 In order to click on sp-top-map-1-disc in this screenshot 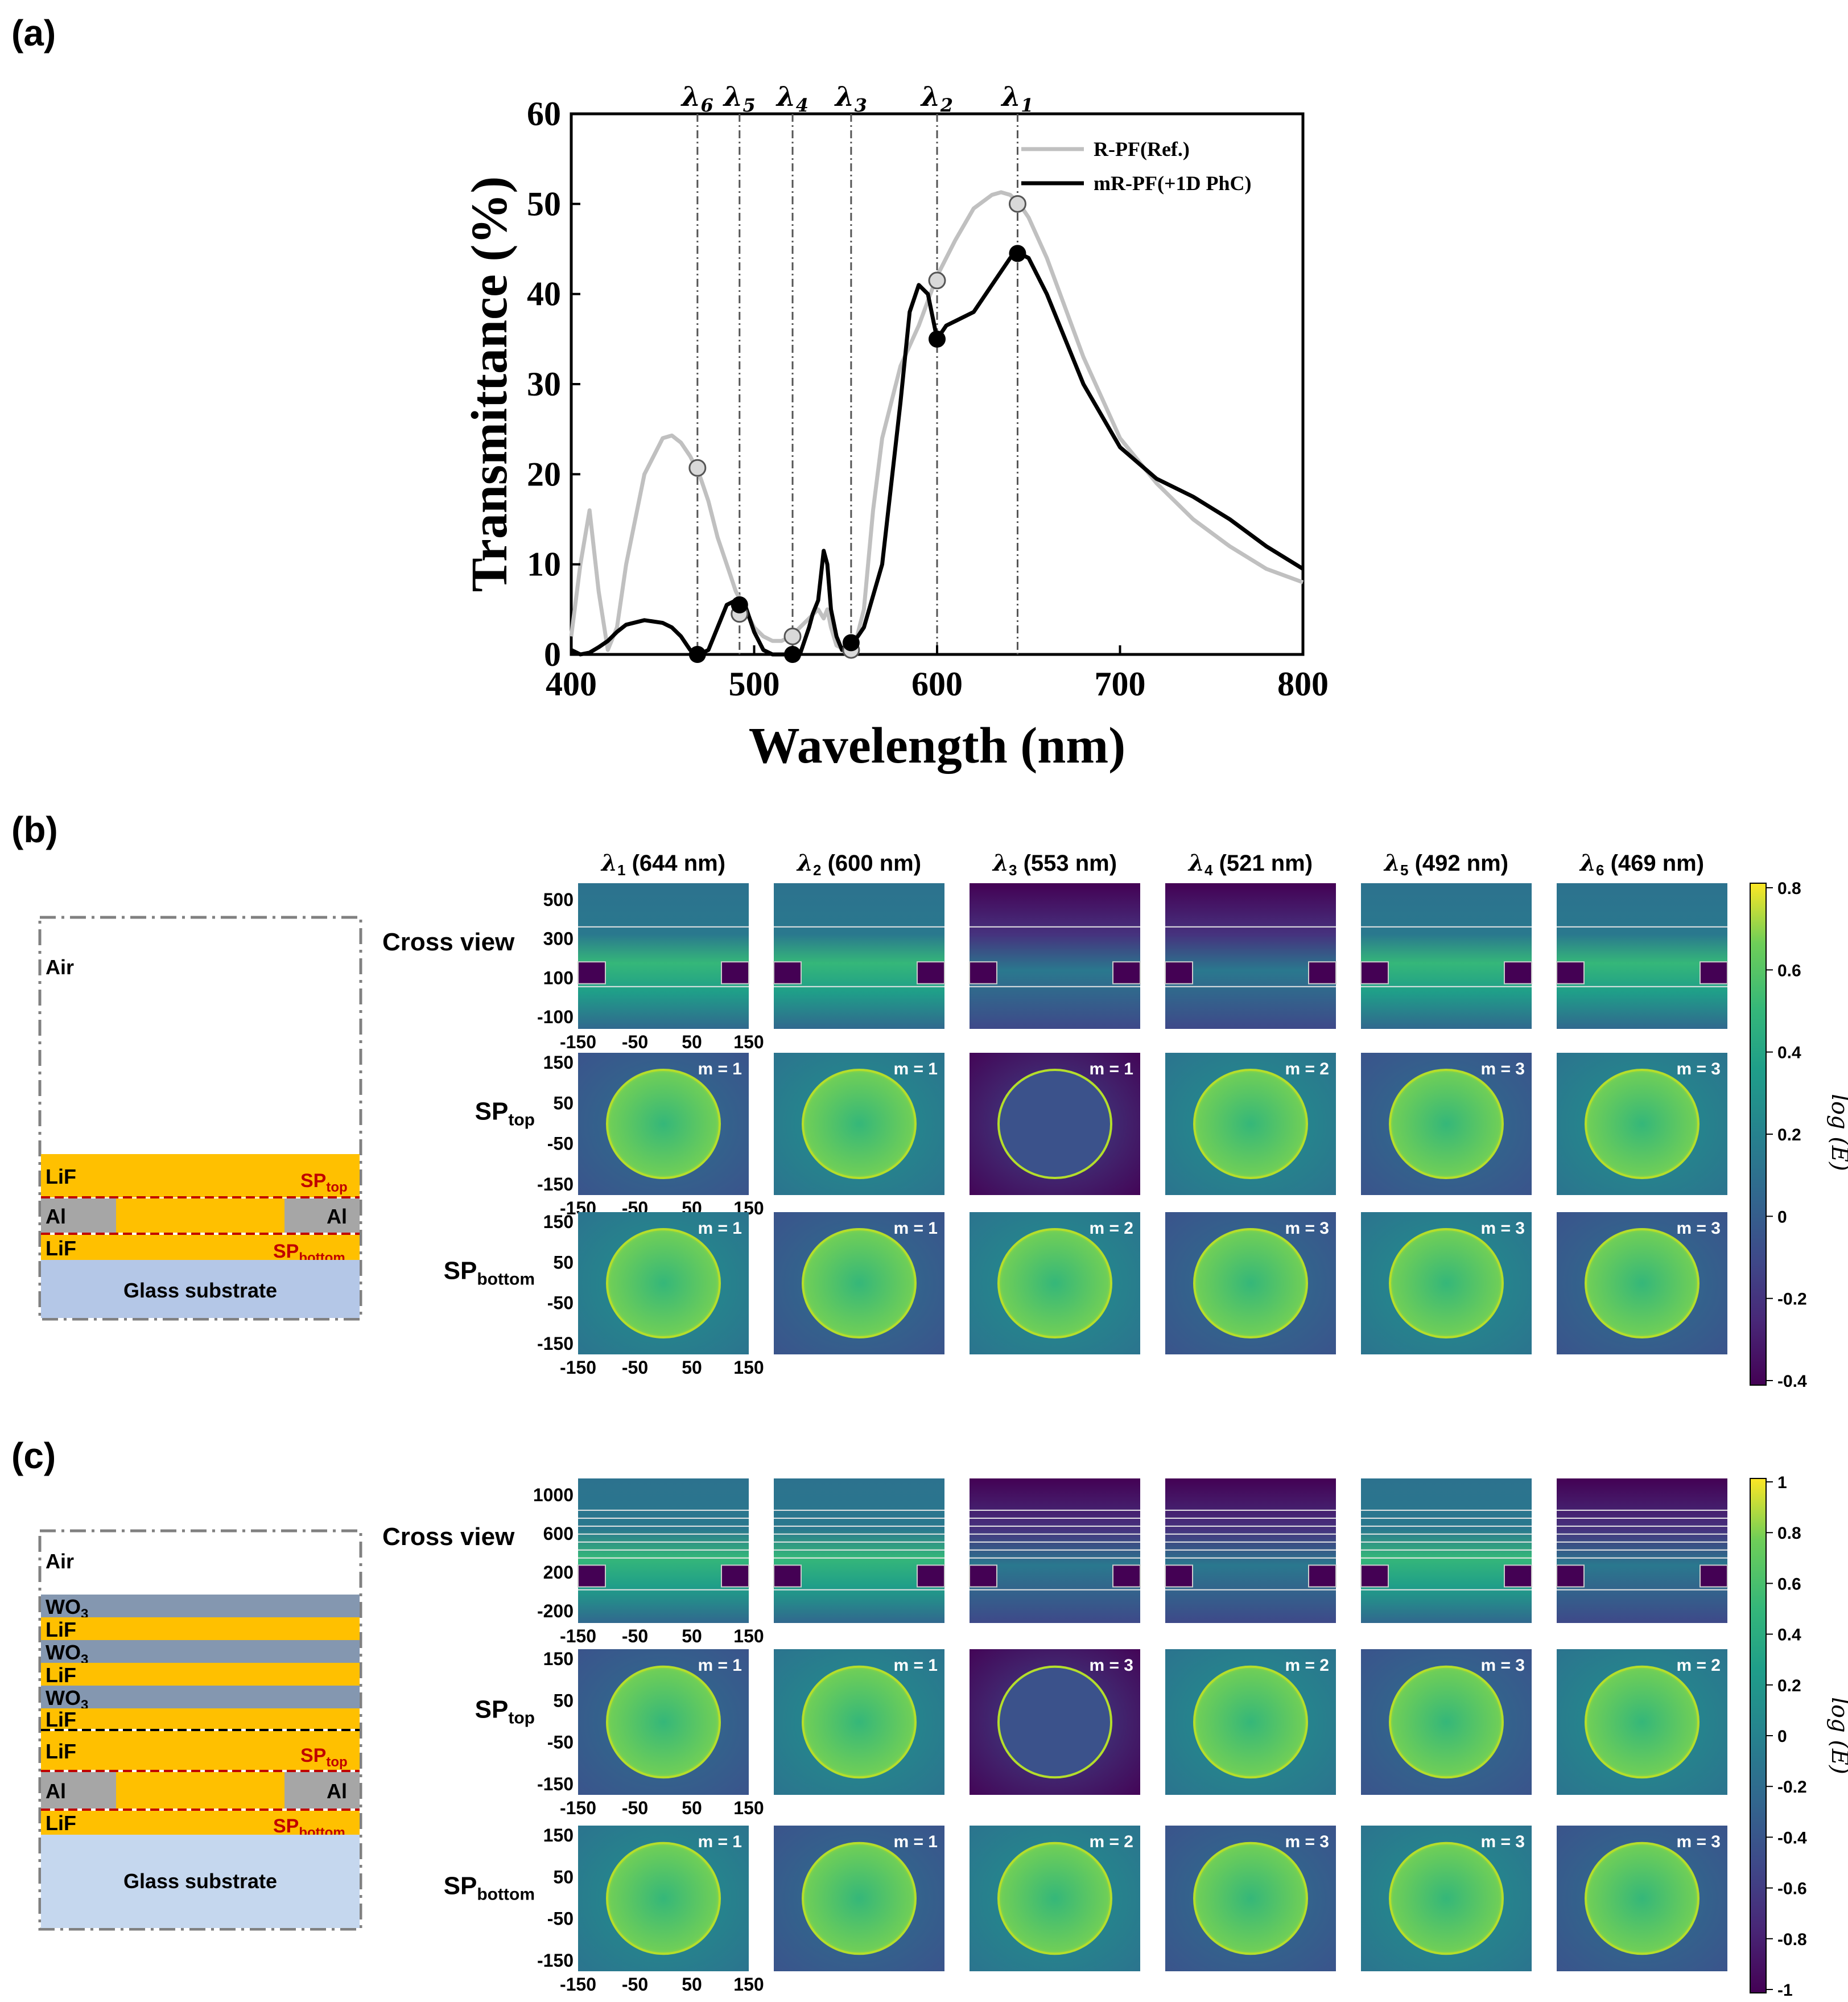, I will do `click(664, 1722)`.